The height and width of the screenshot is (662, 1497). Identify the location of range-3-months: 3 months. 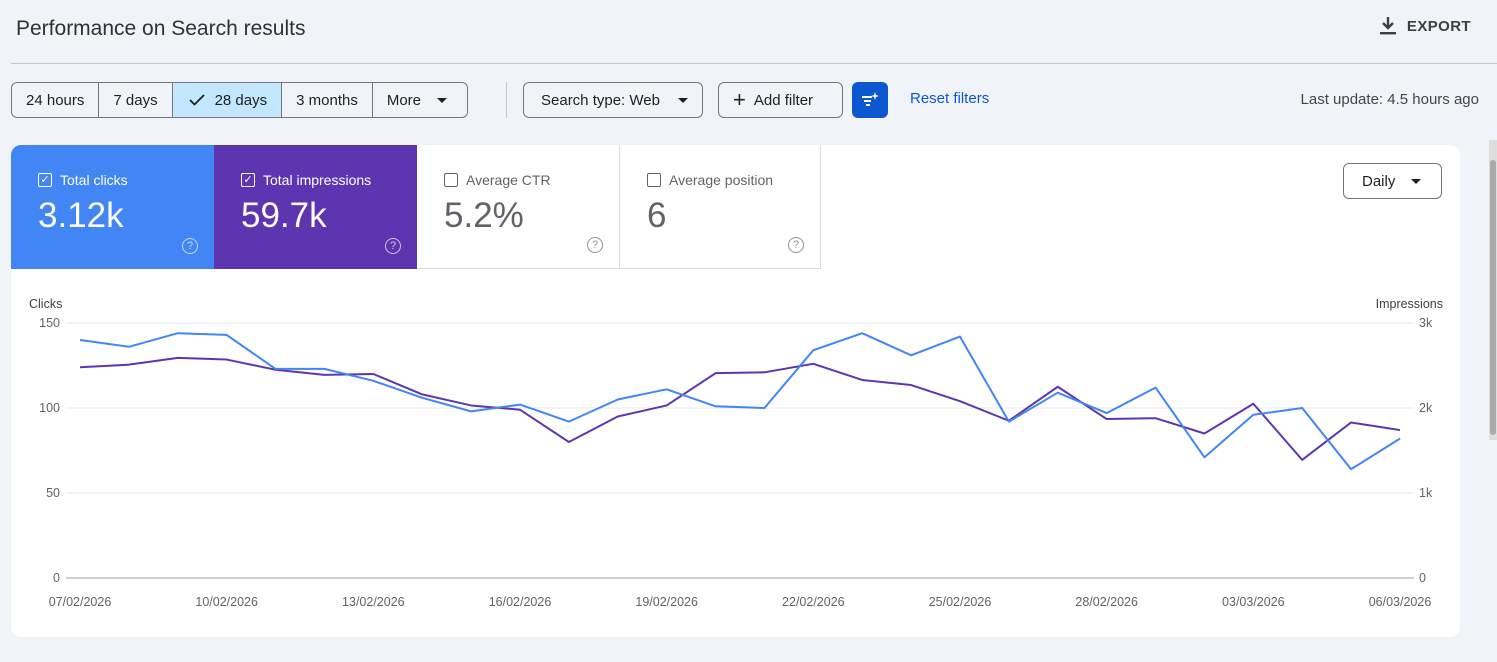
(327, 100).